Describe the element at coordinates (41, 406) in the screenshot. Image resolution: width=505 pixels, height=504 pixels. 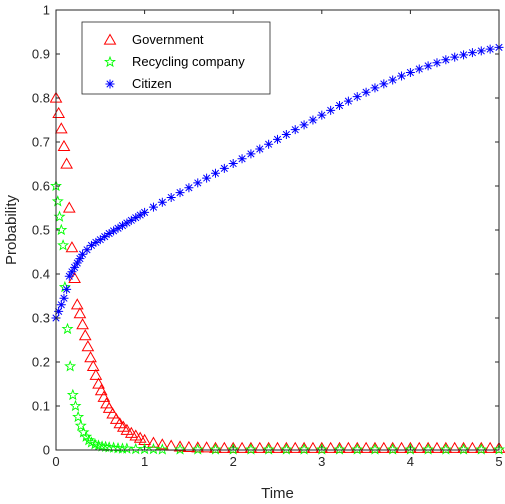
I see `y-tick-label: 0.1` at that location.